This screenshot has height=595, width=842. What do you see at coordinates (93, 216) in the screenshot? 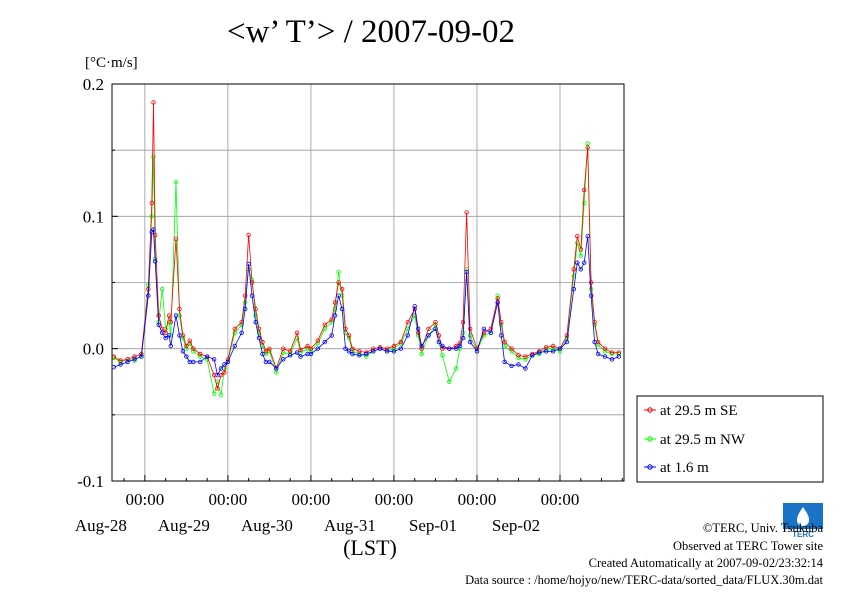
I see `y-tick-label: 0.1` at bounding box center [93, 216].